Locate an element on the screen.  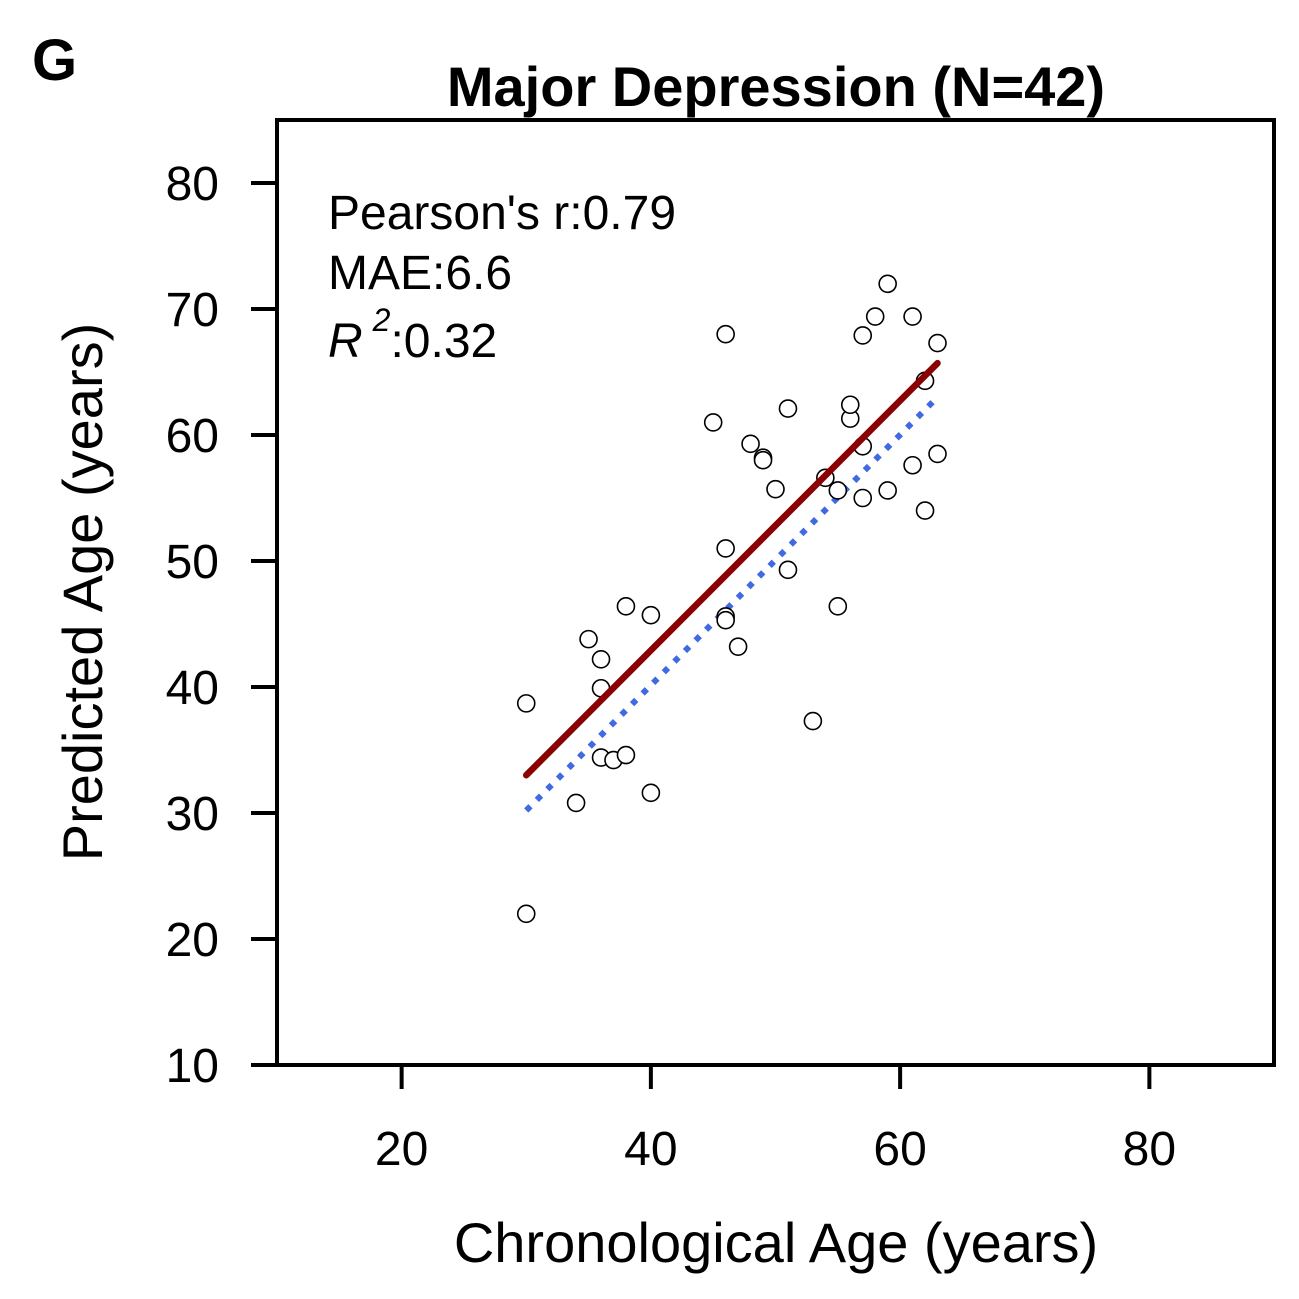
r-squared-exponent: 2 is located at coordinates (381, 320).